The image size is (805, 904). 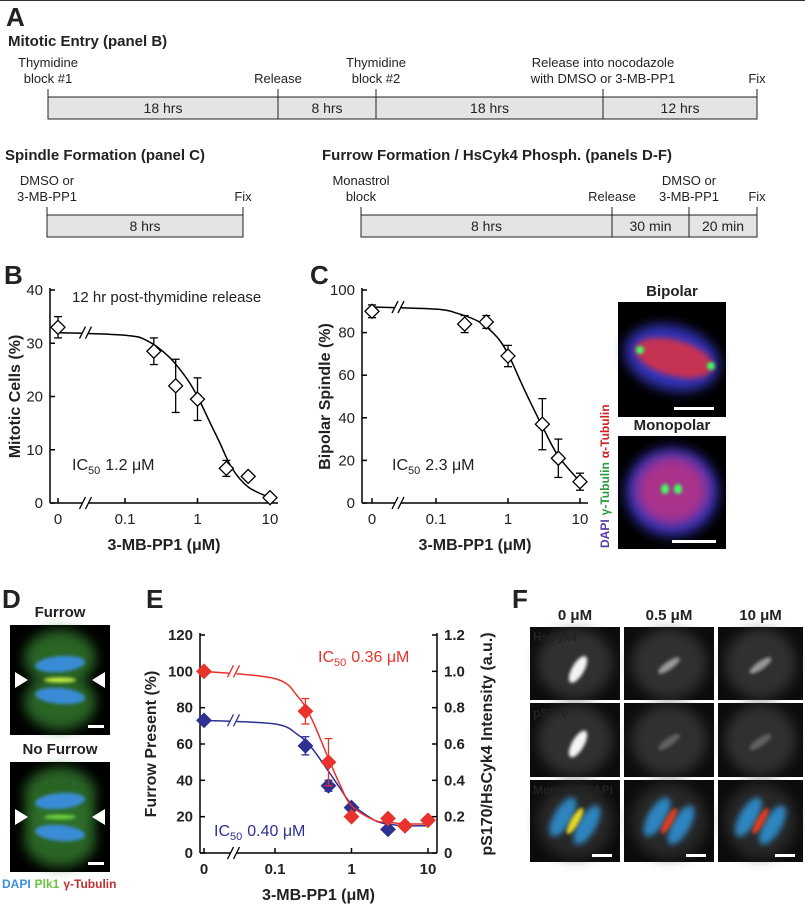 What do you see at coordinates (34, 450) in the screenshot?
I see `y-tick-label: 10` at bounding box center [34, 450].